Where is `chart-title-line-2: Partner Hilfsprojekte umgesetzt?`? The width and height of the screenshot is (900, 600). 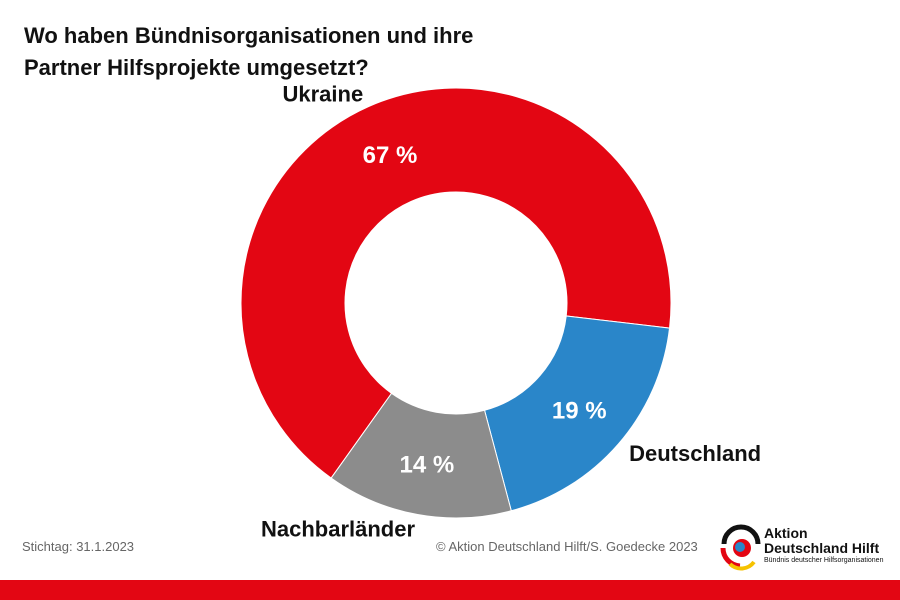 chart-title-line-2: Partner Hilfsprojekte umgesetzt? is located at coordinates (196, 67).